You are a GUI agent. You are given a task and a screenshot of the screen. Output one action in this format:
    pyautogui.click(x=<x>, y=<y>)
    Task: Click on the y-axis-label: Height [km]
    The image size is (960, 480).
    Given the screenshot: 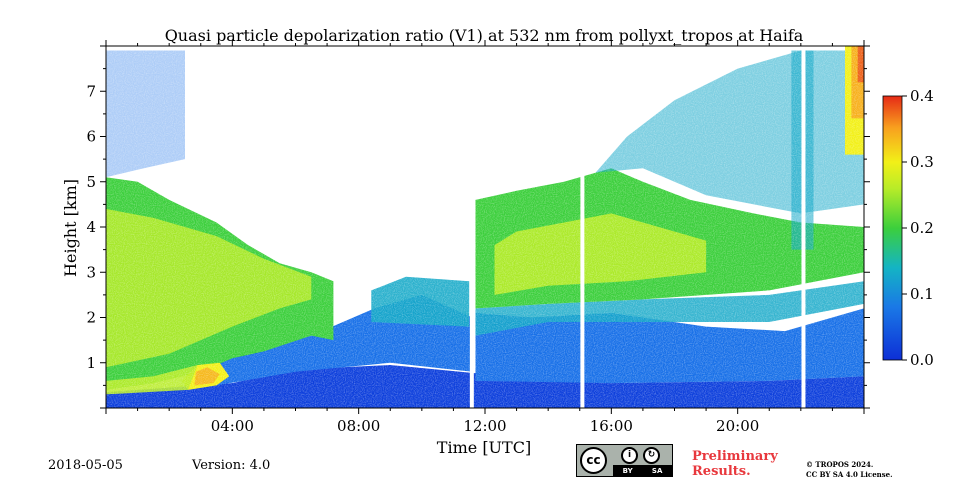 What is the action you would take?
    pyautogui.click(x=70, y=228)
    